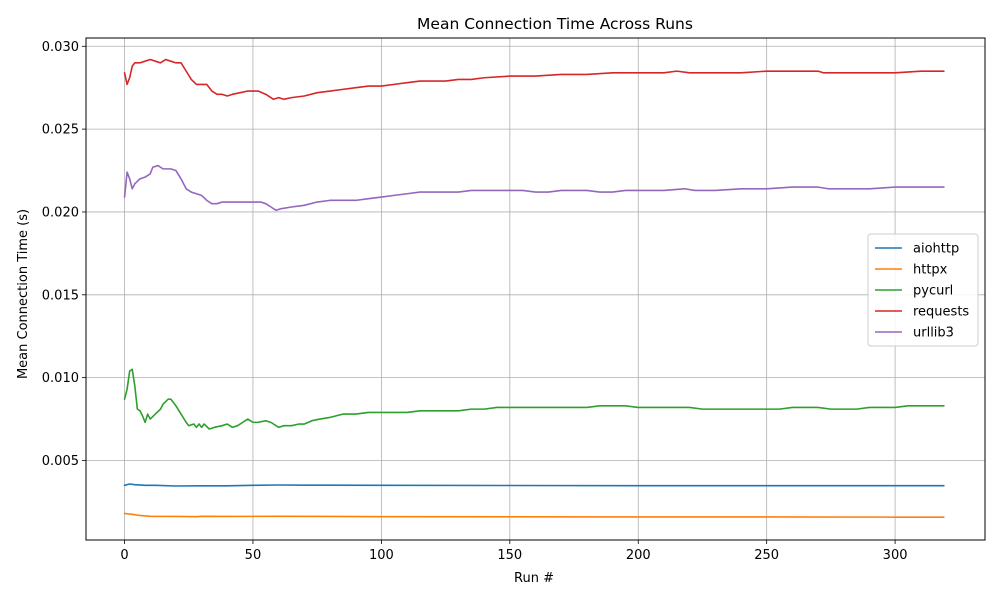  I want to click on legend-label-pycurl: pycurl, so click(933, 291).